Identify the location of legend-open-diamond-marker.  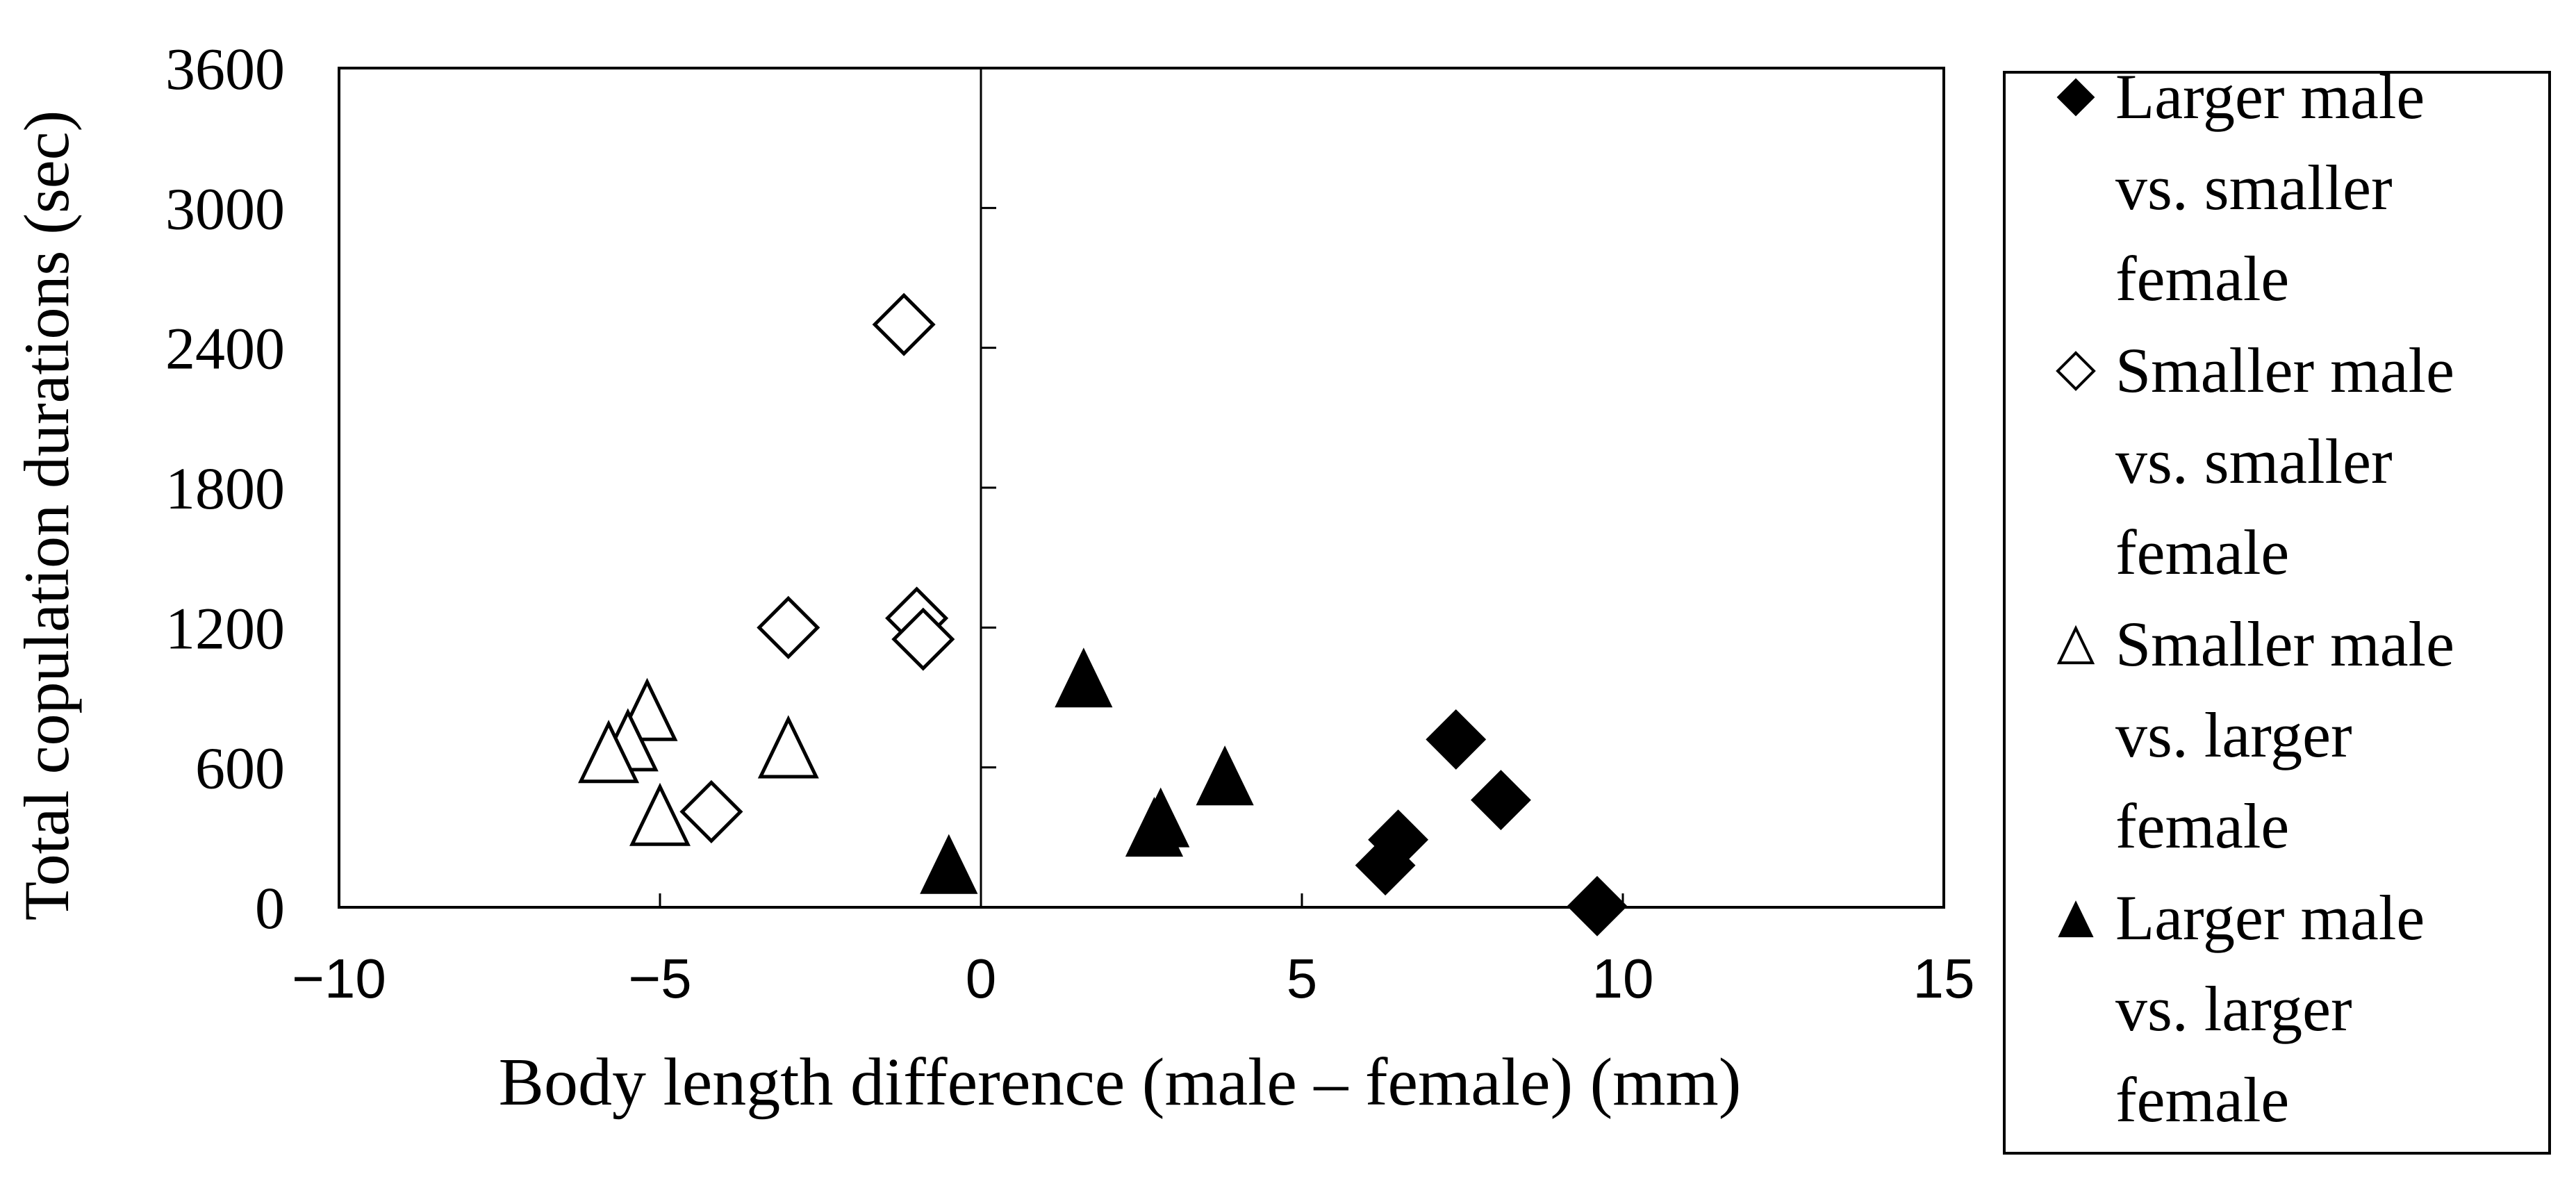
(2076, 371).